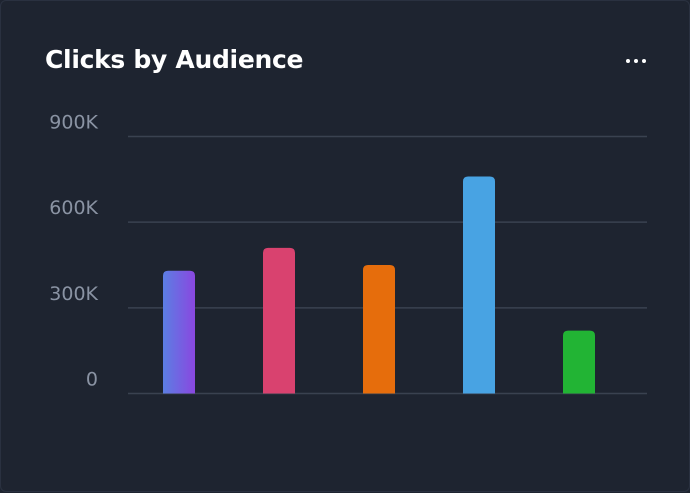 The width and height of the screenshot is (690, 493). Describe the element at coordinates (636, 61) in the screenshot. I see `more-horizontal-icon` at that location.